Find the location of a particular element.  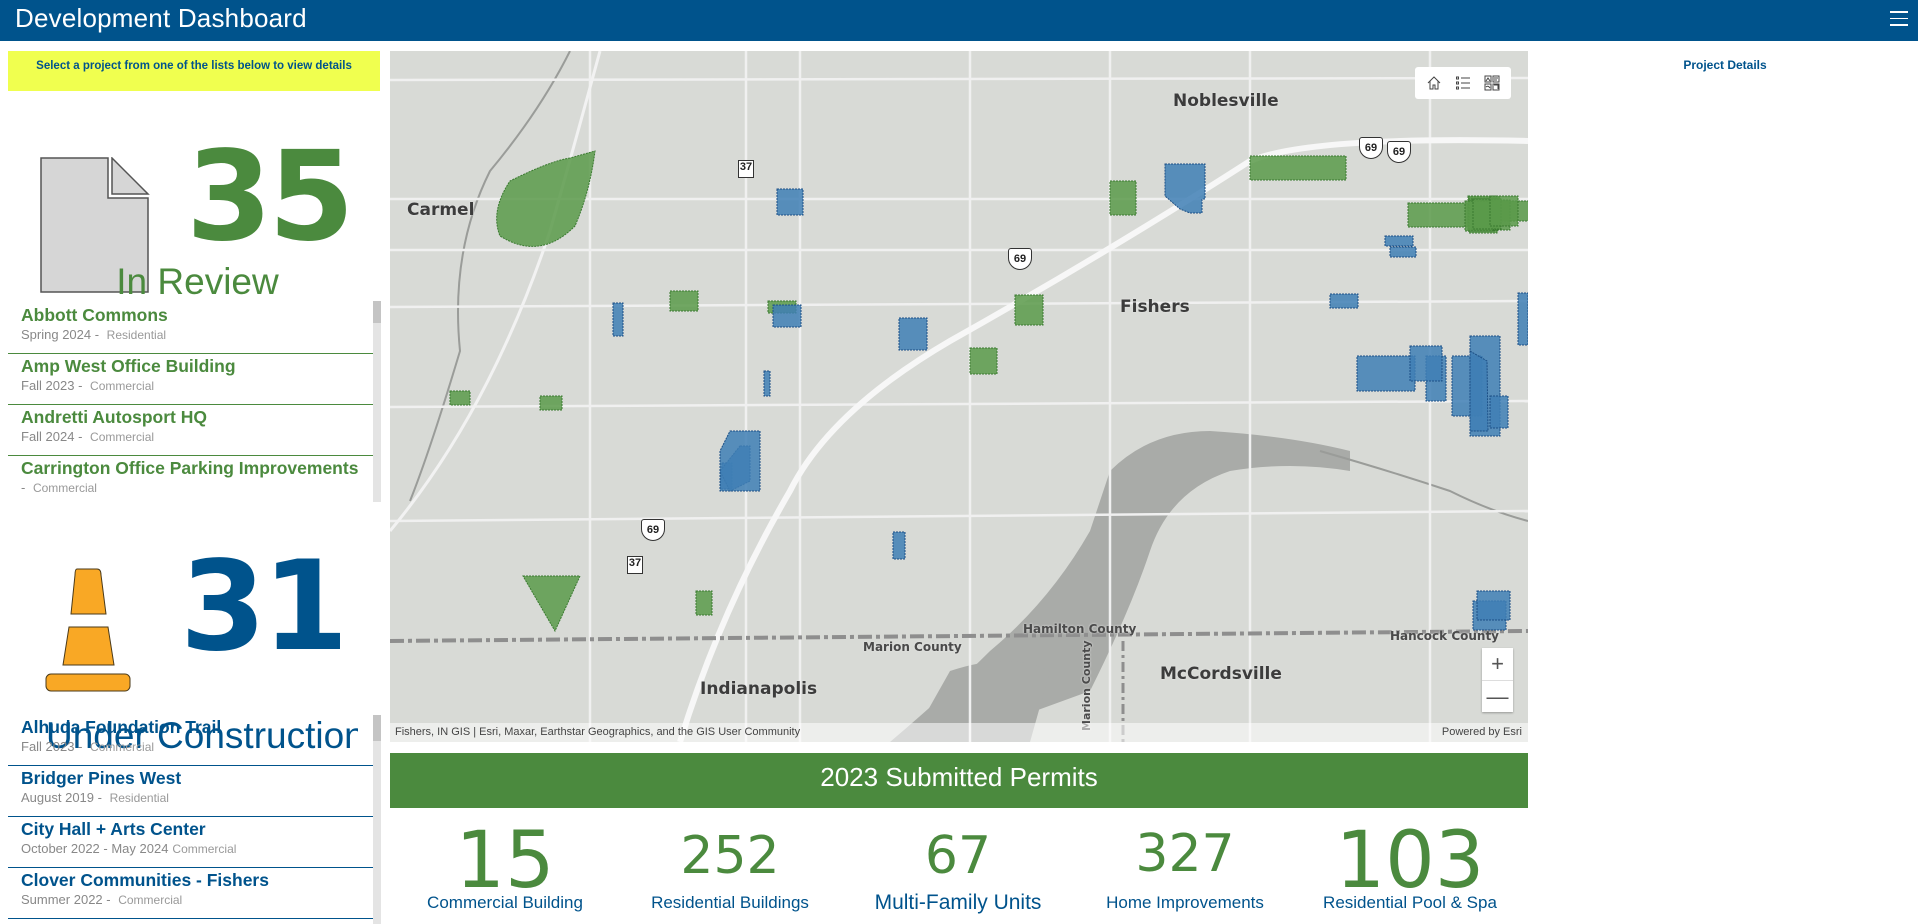

stat-label: Home Improvements is located at coordinates (1185, 902).